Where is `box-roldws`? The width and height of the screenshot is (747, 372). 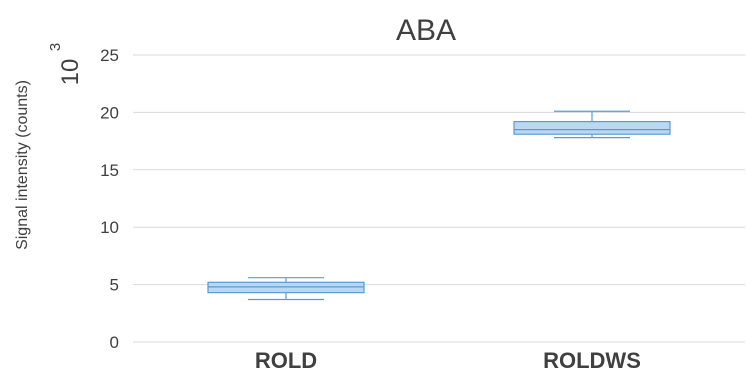
box-roldws is located at coordinates (592, 124).